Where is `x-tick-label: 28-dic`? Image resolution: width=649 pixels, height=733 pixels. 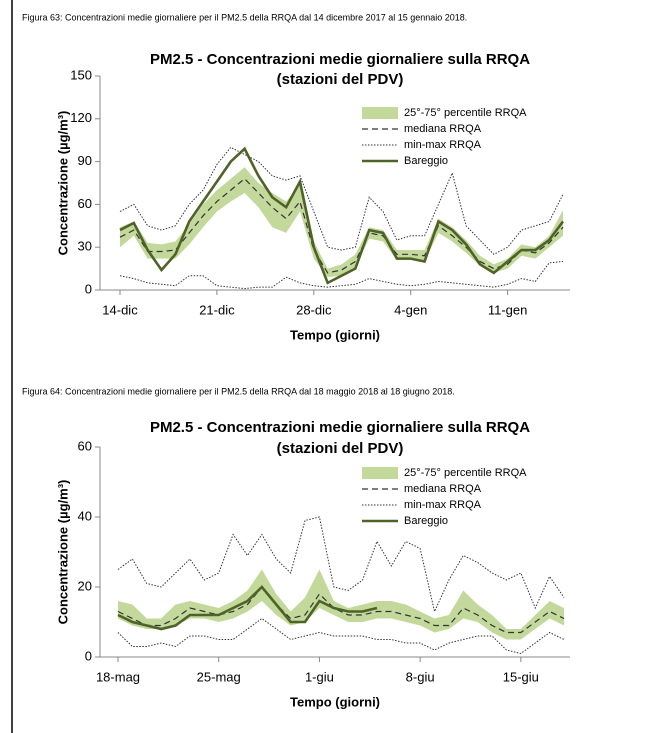
x-tick-label: 28-dic is located at coordinates (314, 309).